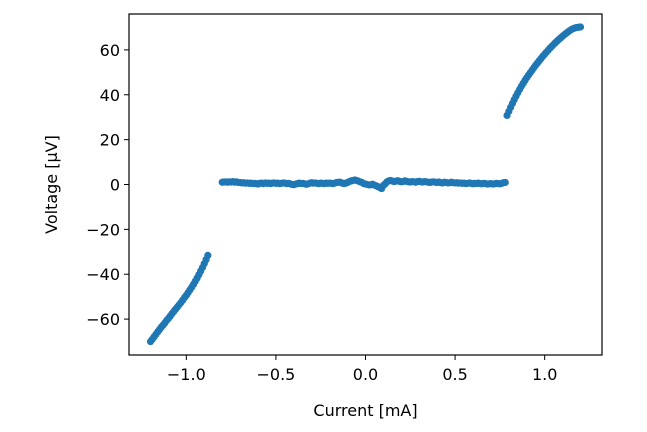  I want to click on y-tick-label: 40, so click(110, 95).